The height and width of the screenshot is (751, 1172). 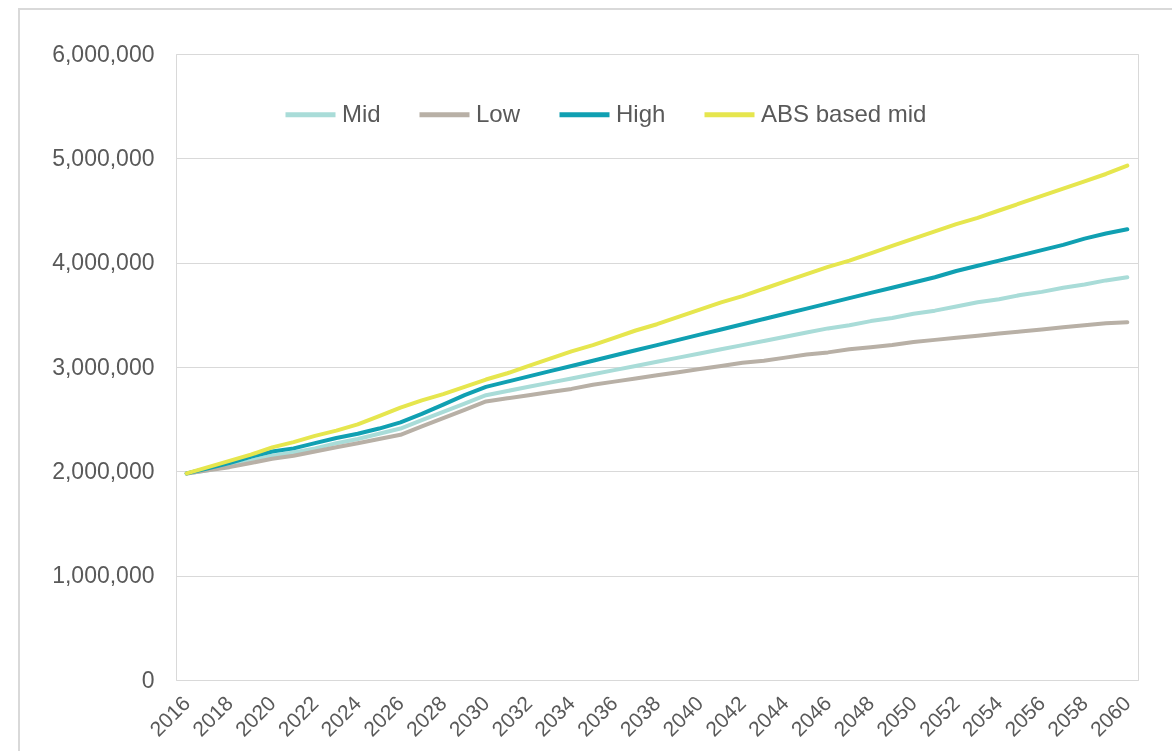 I want to click on y-tick-label: 3,000,000, so click(x=103, y=366).